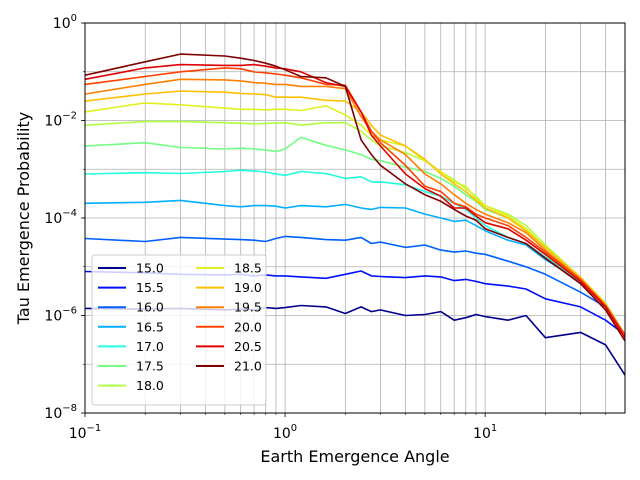 This screenshot has width=640, height=480. I want to click on x-tick-label: 10⁰, so click(285, 432).